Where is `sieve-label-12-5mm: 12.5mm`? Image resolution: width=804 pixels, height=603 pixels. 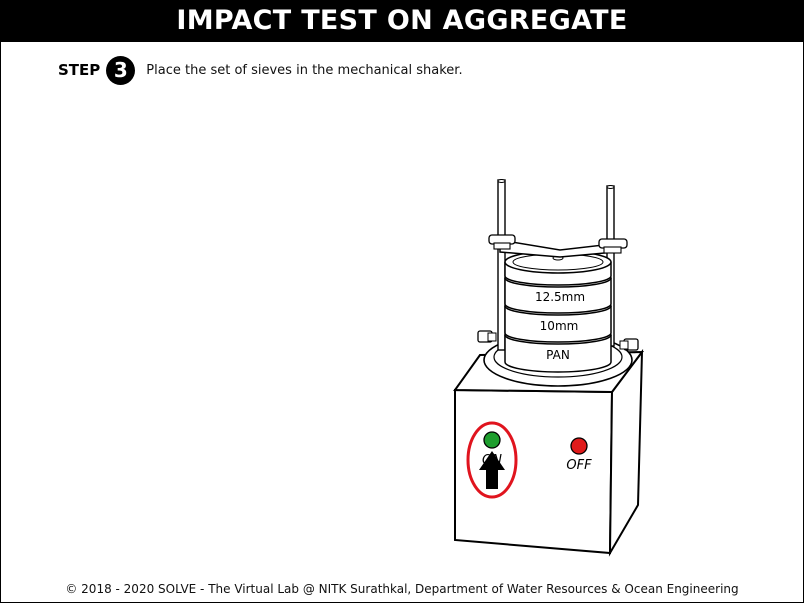
sieve-label-12-5mm: 12.5mm is located at coordinates (560, 297).